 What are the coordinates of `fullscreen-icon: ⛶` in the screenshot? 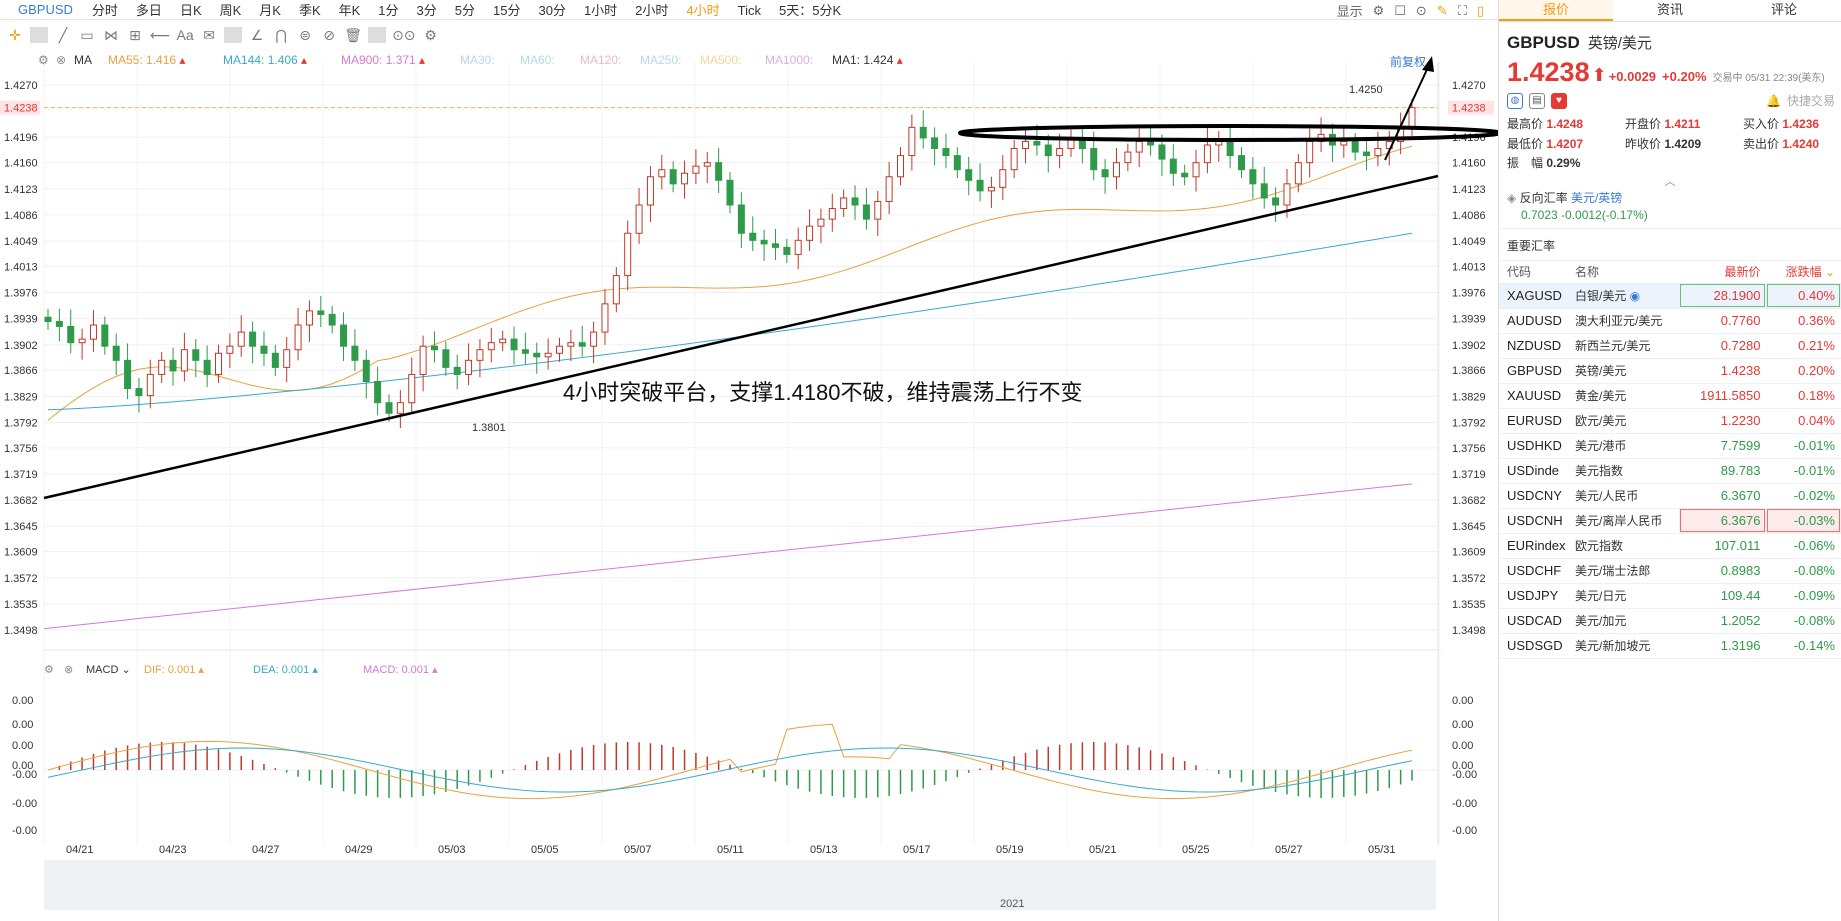 It's located at (1462, 10).